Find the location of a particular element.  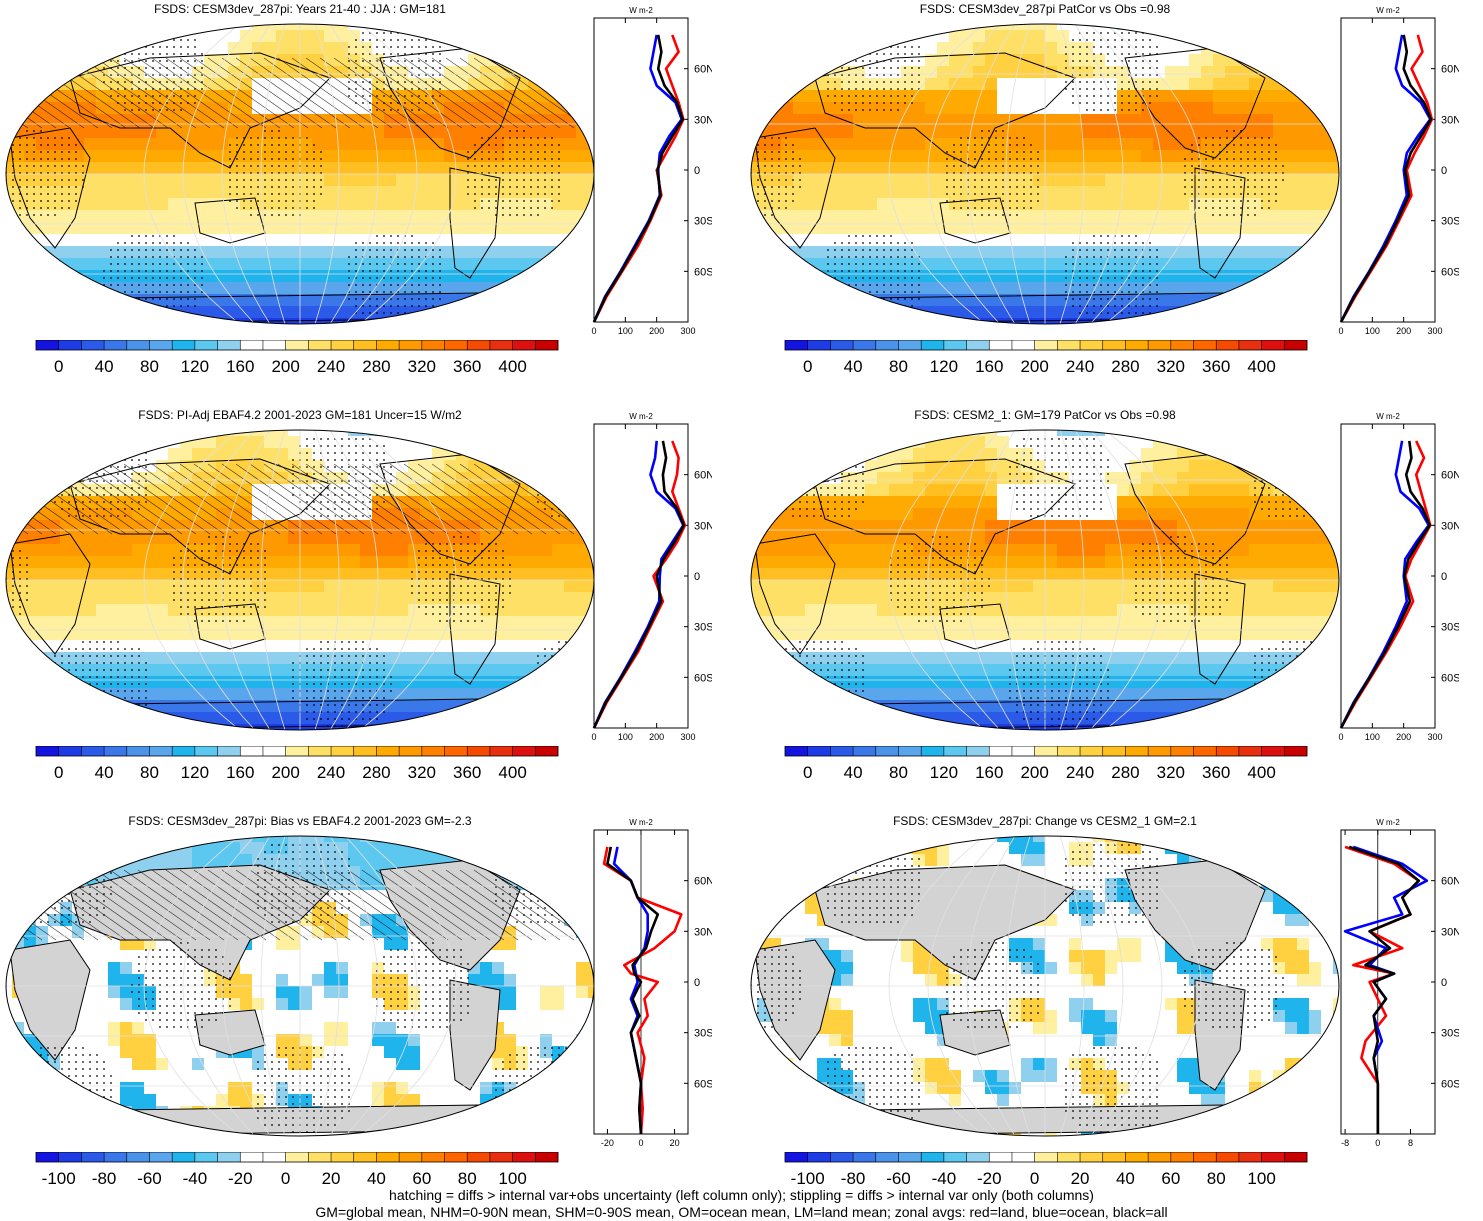

continent-outline is located at coordinates (230, 220).